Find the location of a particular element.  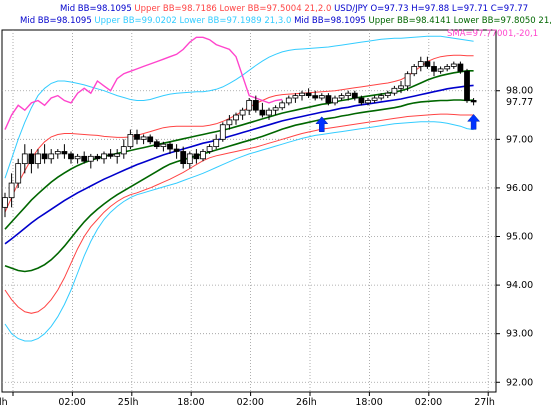

y-tick-label: 92.00 is located at coordinates (519, 382).